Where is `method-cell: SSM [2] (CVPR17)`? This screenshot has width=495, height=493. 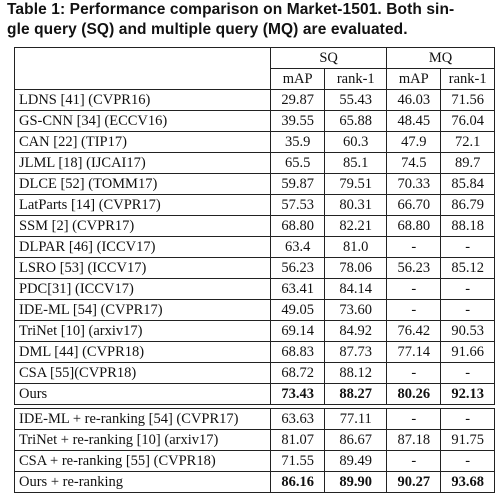
method-cell: SSM [2] (CVPR17) is located at coordinates (142, 226).